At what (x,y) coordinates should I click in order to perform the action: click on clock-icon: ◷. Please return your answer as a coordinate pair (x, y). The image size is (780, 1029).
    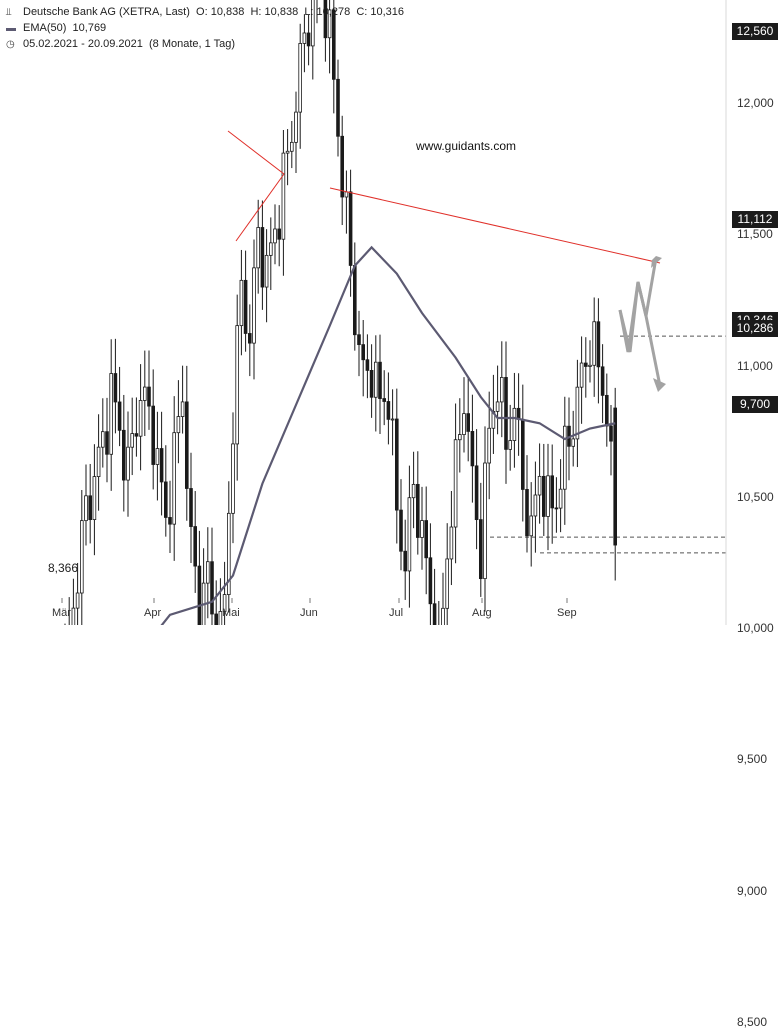
    Looking at the image, I should click on (10, 44).